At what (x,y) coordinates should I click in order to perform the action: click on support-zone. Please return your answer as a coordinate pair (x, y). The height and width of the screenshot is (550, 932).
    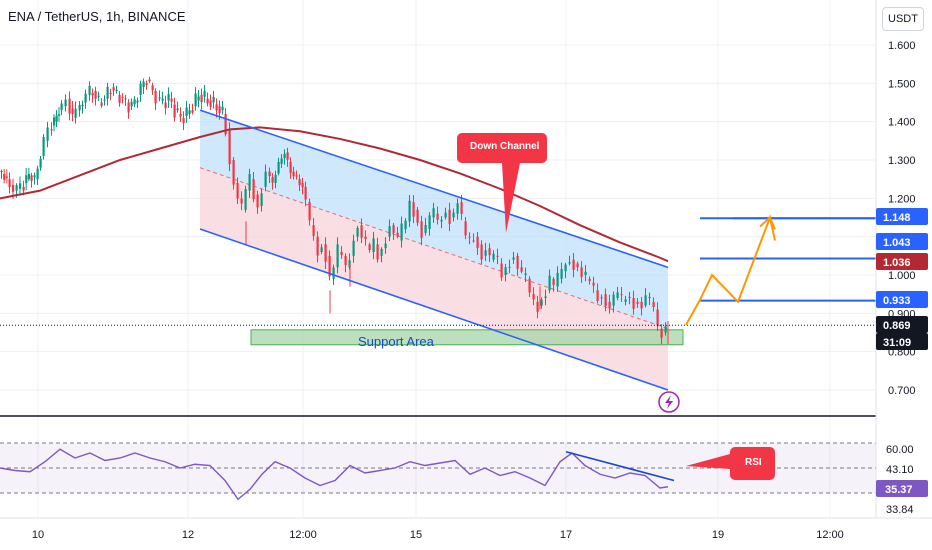
    Looking at the image, I should click on (467, 337).